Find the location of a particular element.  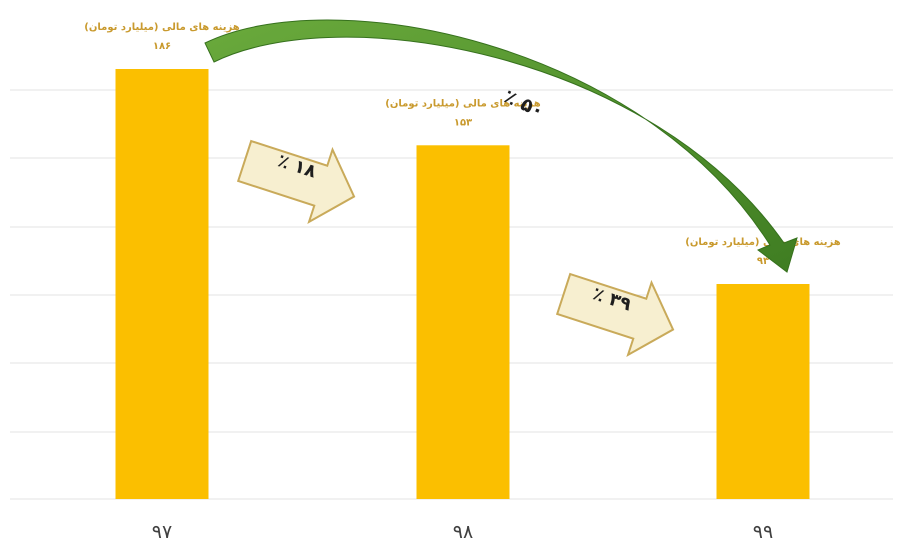

data-label-name-0: هزینه های مالی (میلیارد تومان) is located at coordinates (161, 27).